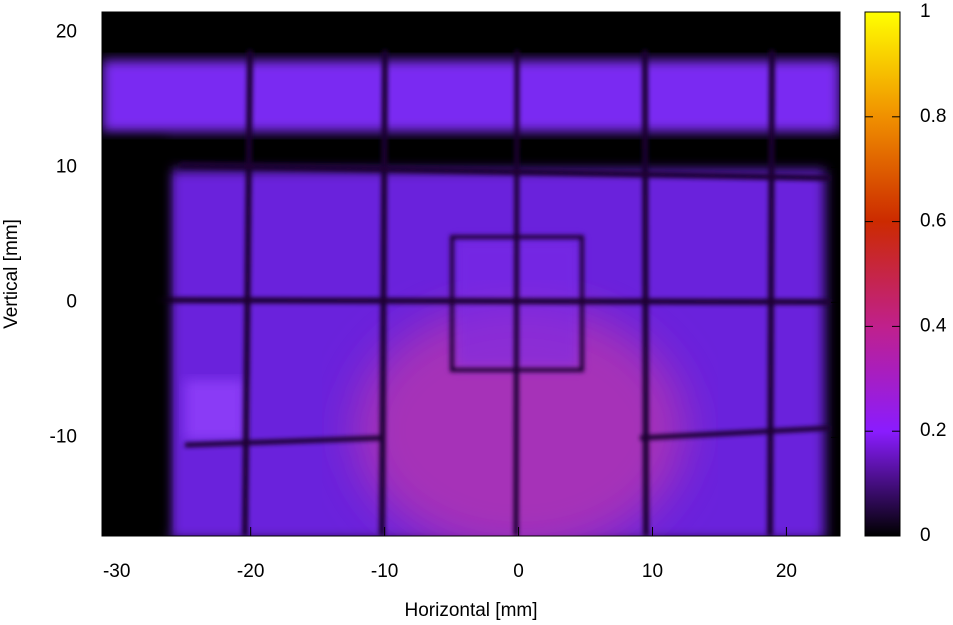 Image resolution: width=953 pixels, height=625 pixels. What do you see at coordinates (652, 571) in the screenshot?
I see `x-tick-label: 10` at bounding box center [652, 571].